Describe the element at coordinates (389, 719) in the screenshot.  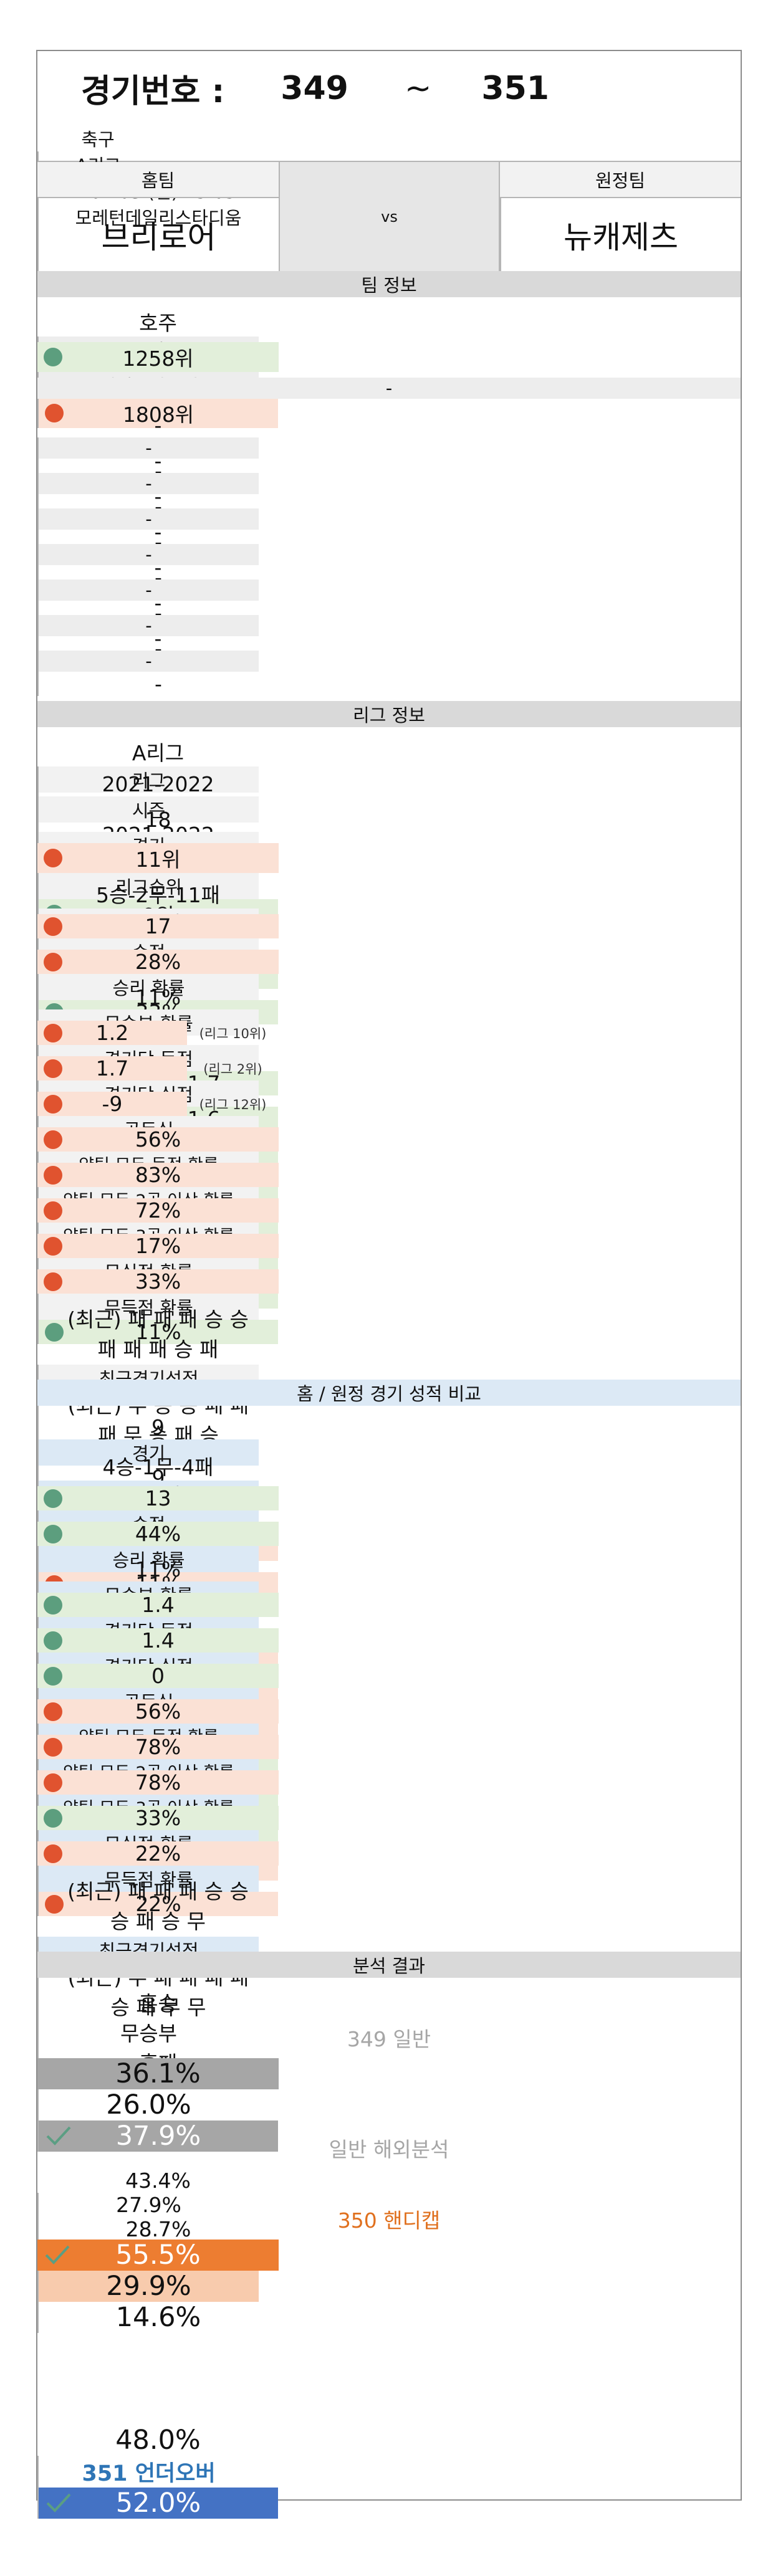
I see `section-header-row: 리그 정보` at that location.